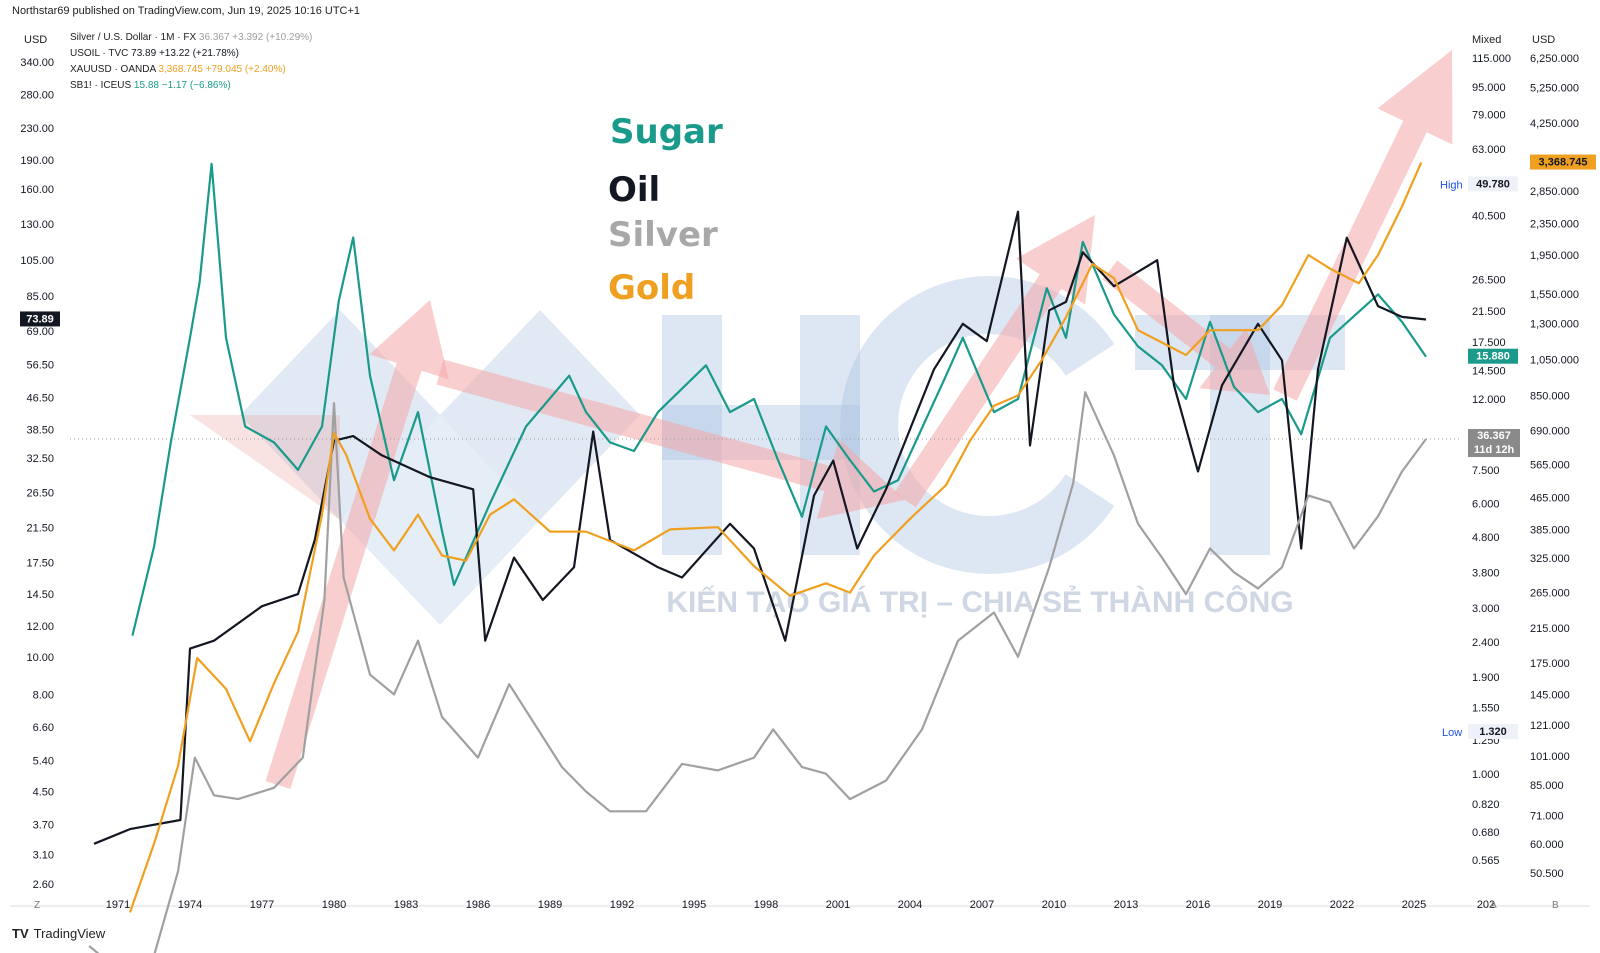 This screenshot has width=1600, height=953. I want to click on x-tick: 2004, so click(910, 905).